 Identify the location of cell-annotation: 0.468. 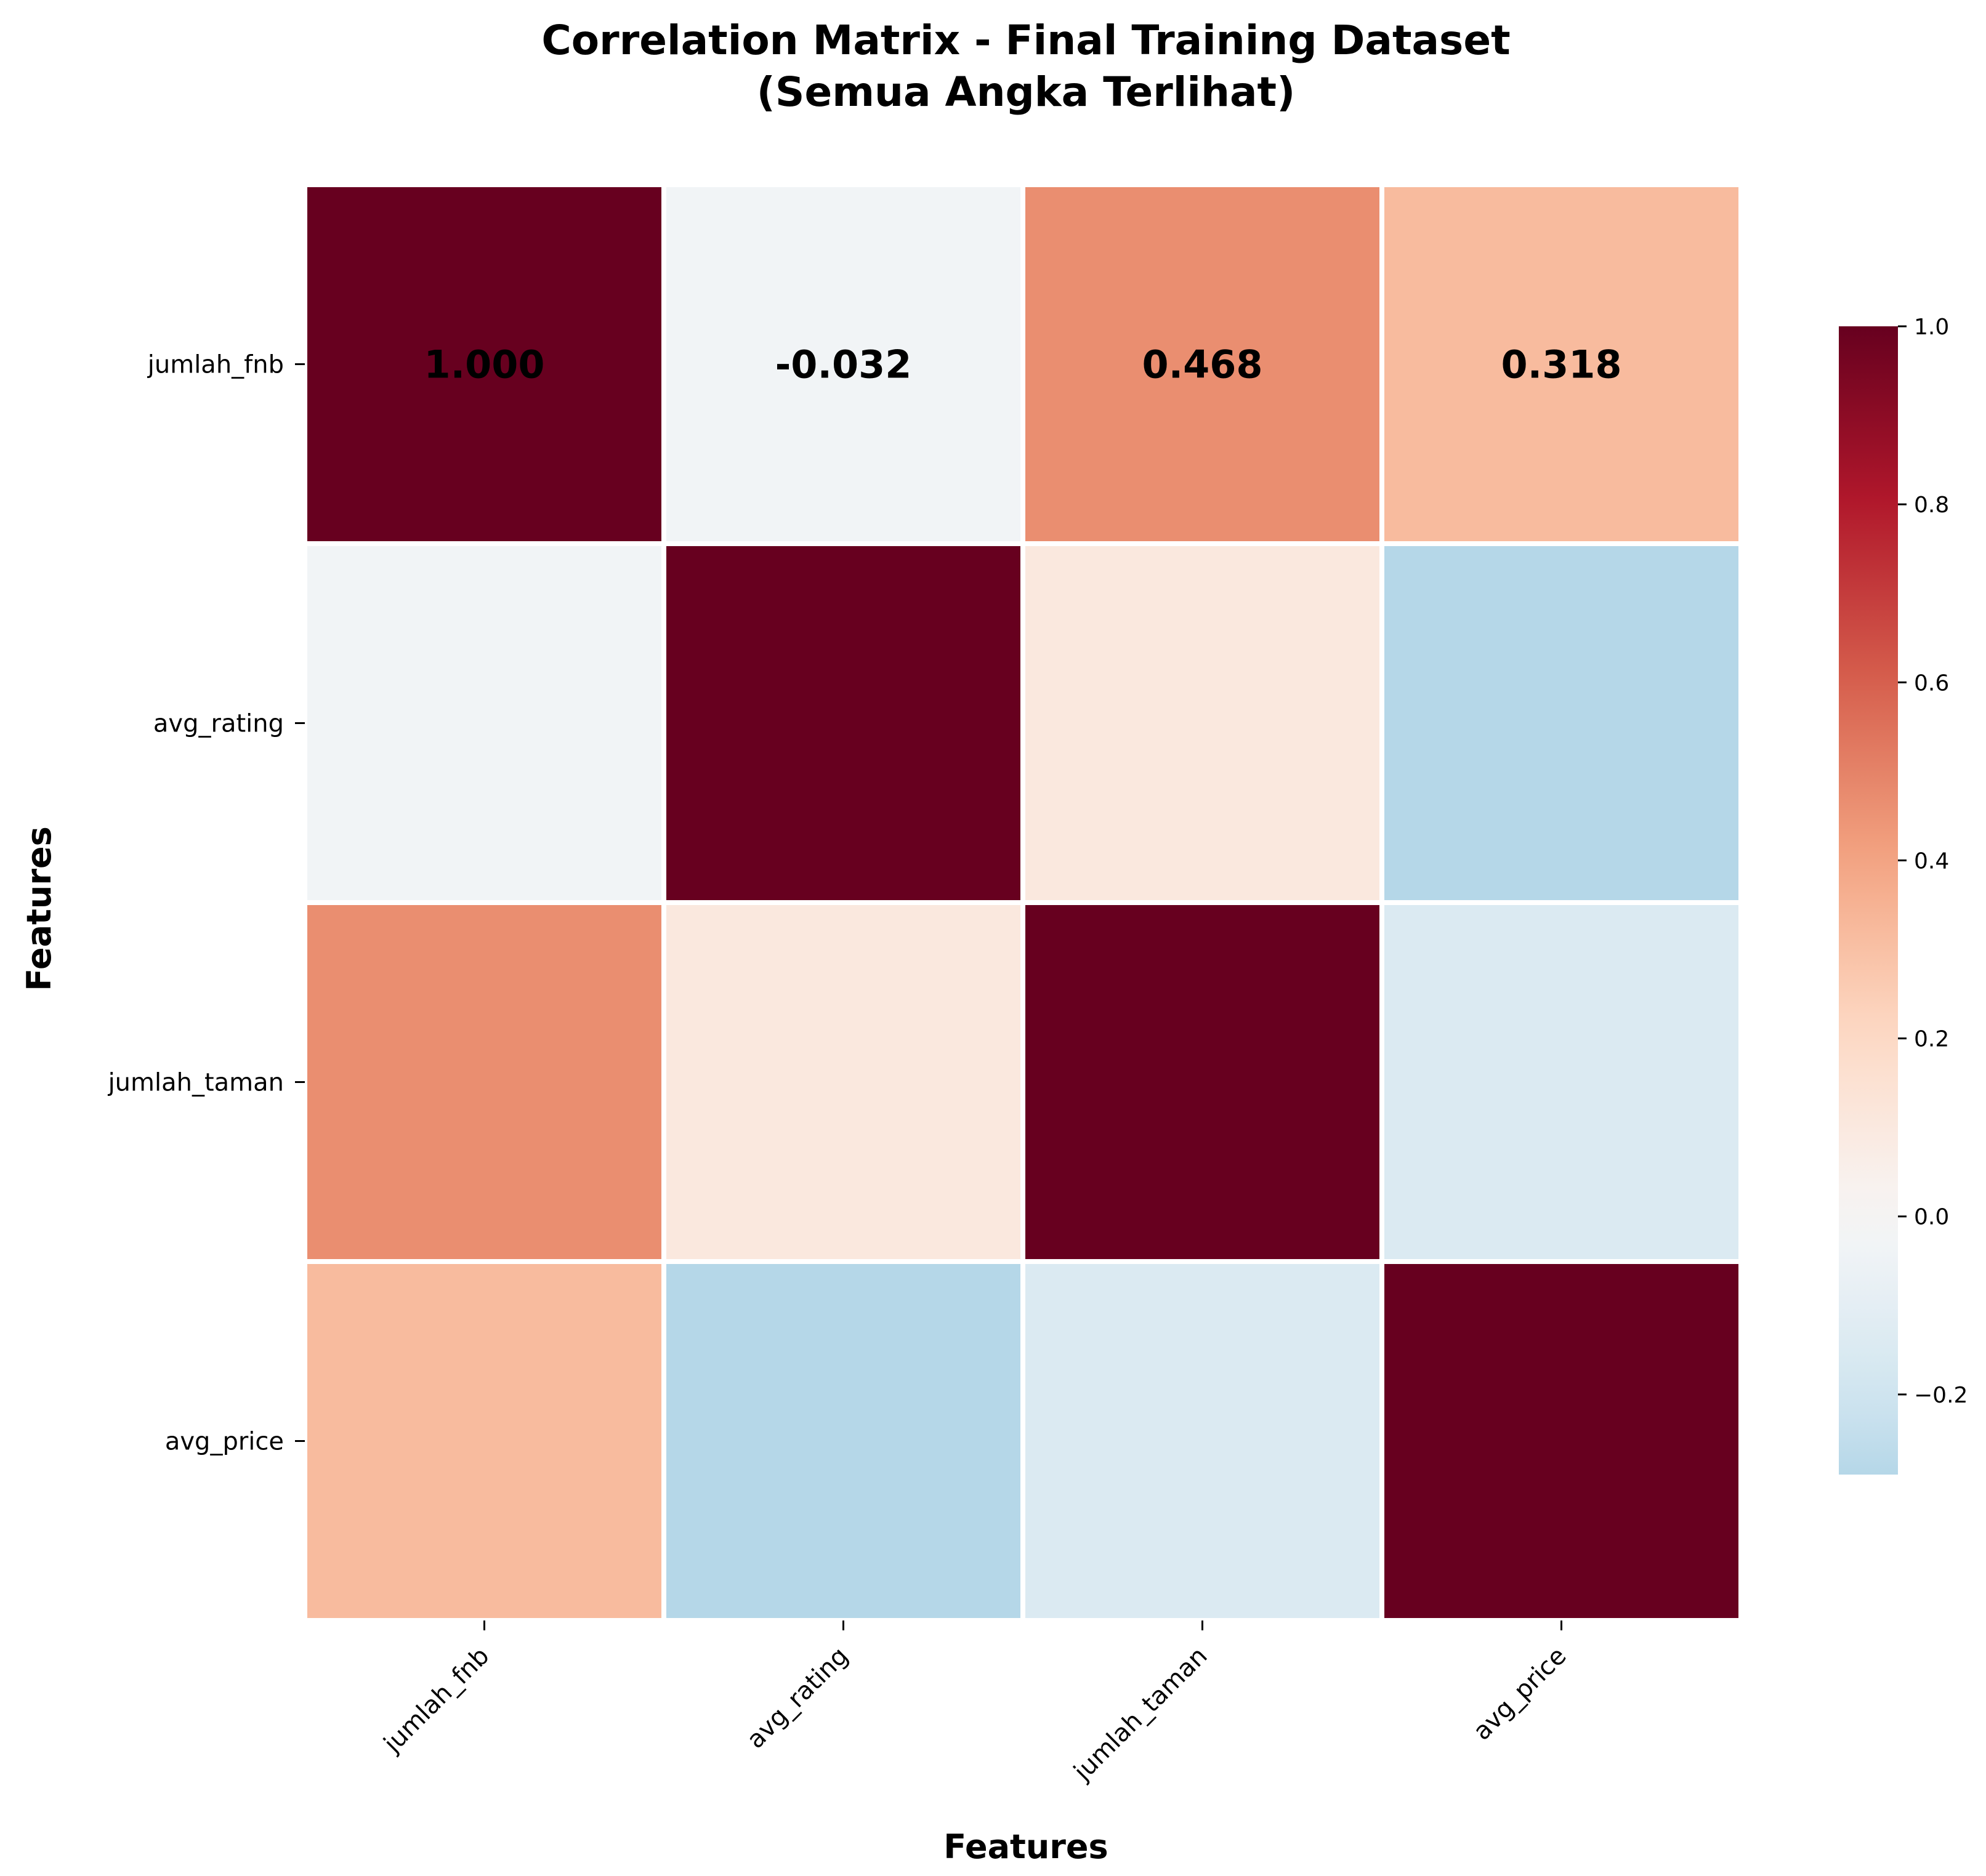
(1202, 364).